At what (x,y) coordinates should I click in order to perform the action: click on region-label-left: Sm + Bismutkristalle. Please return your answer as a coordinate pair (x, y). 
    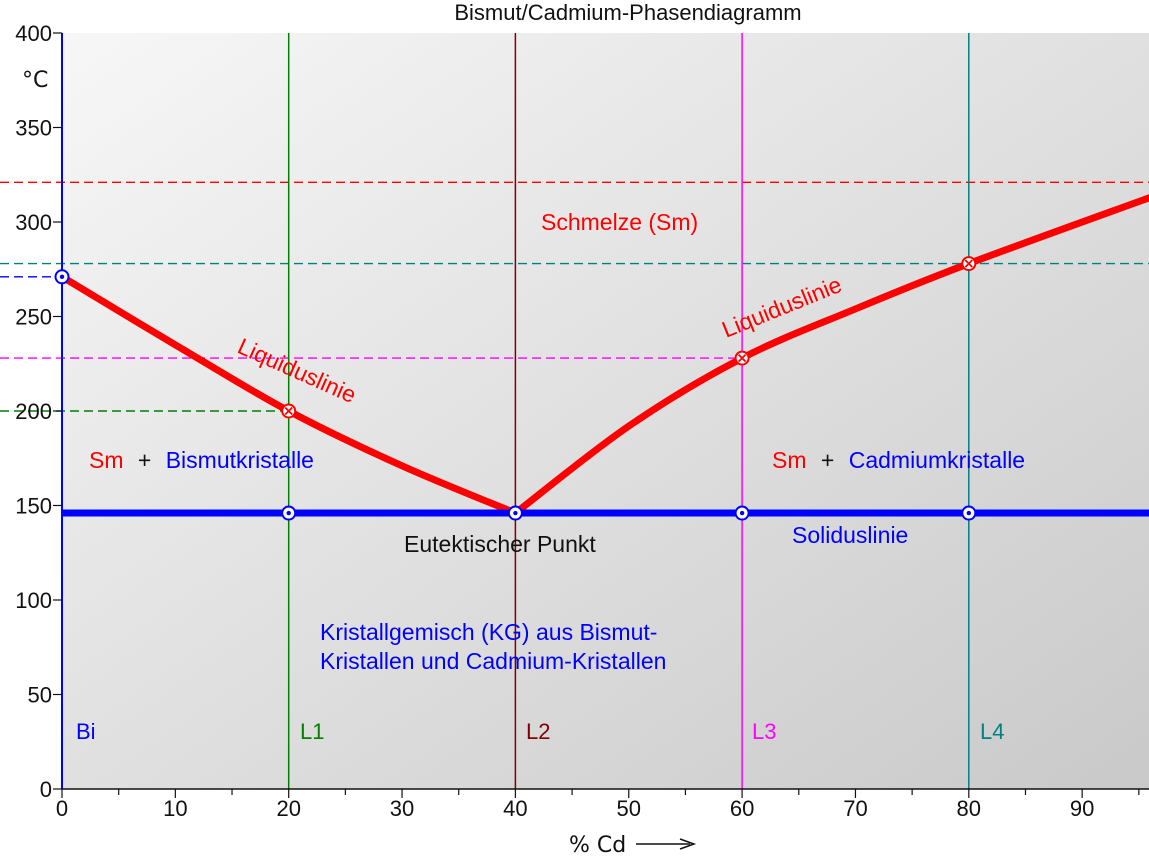
    Looking at the image, I should click on (201, 460).